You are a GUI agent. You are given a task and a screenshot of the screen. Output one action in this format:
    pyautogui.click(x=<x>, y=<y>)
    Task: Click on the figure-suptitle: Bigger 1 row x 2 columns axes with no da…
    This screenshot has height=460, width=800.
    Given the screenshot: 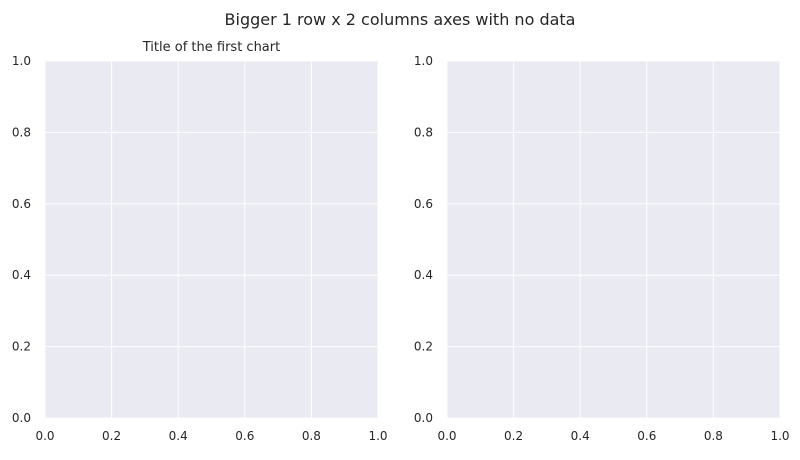 What is the action you would take?
    pyautogui.click(x=400, y=19)
    